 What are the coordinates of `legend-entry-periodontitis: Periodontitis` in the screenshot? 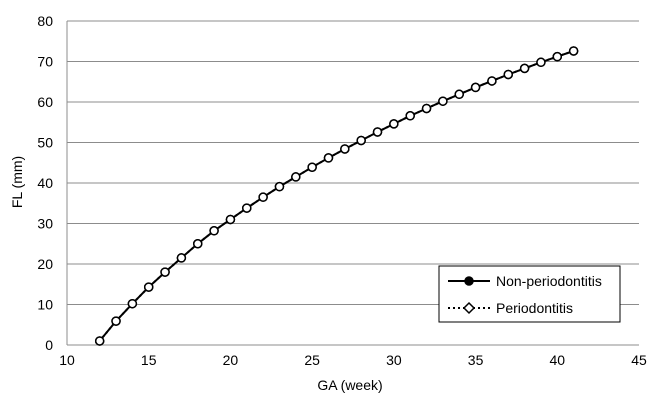 It's located at (510, 308).